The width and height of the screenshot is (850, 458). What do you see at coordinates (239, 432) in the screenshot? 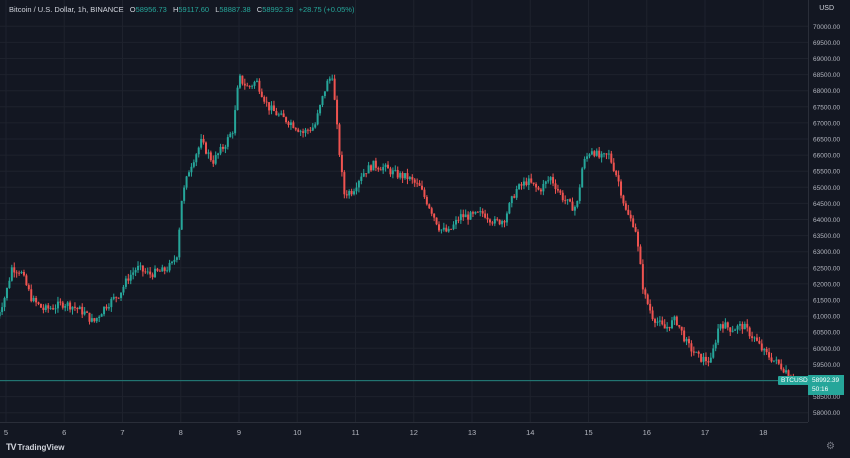
I see `x-tick-label: 9` at bounding box center [239, 432].